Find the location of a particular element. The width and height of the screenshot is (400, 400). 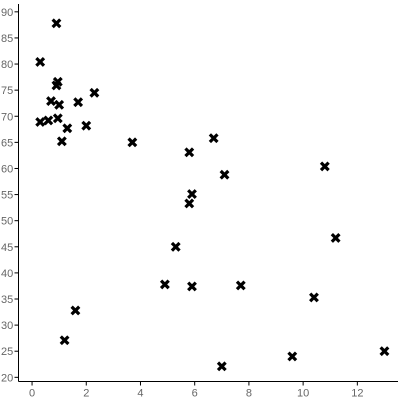

x-tick-label: 0 is located at coordinates (32, 394).